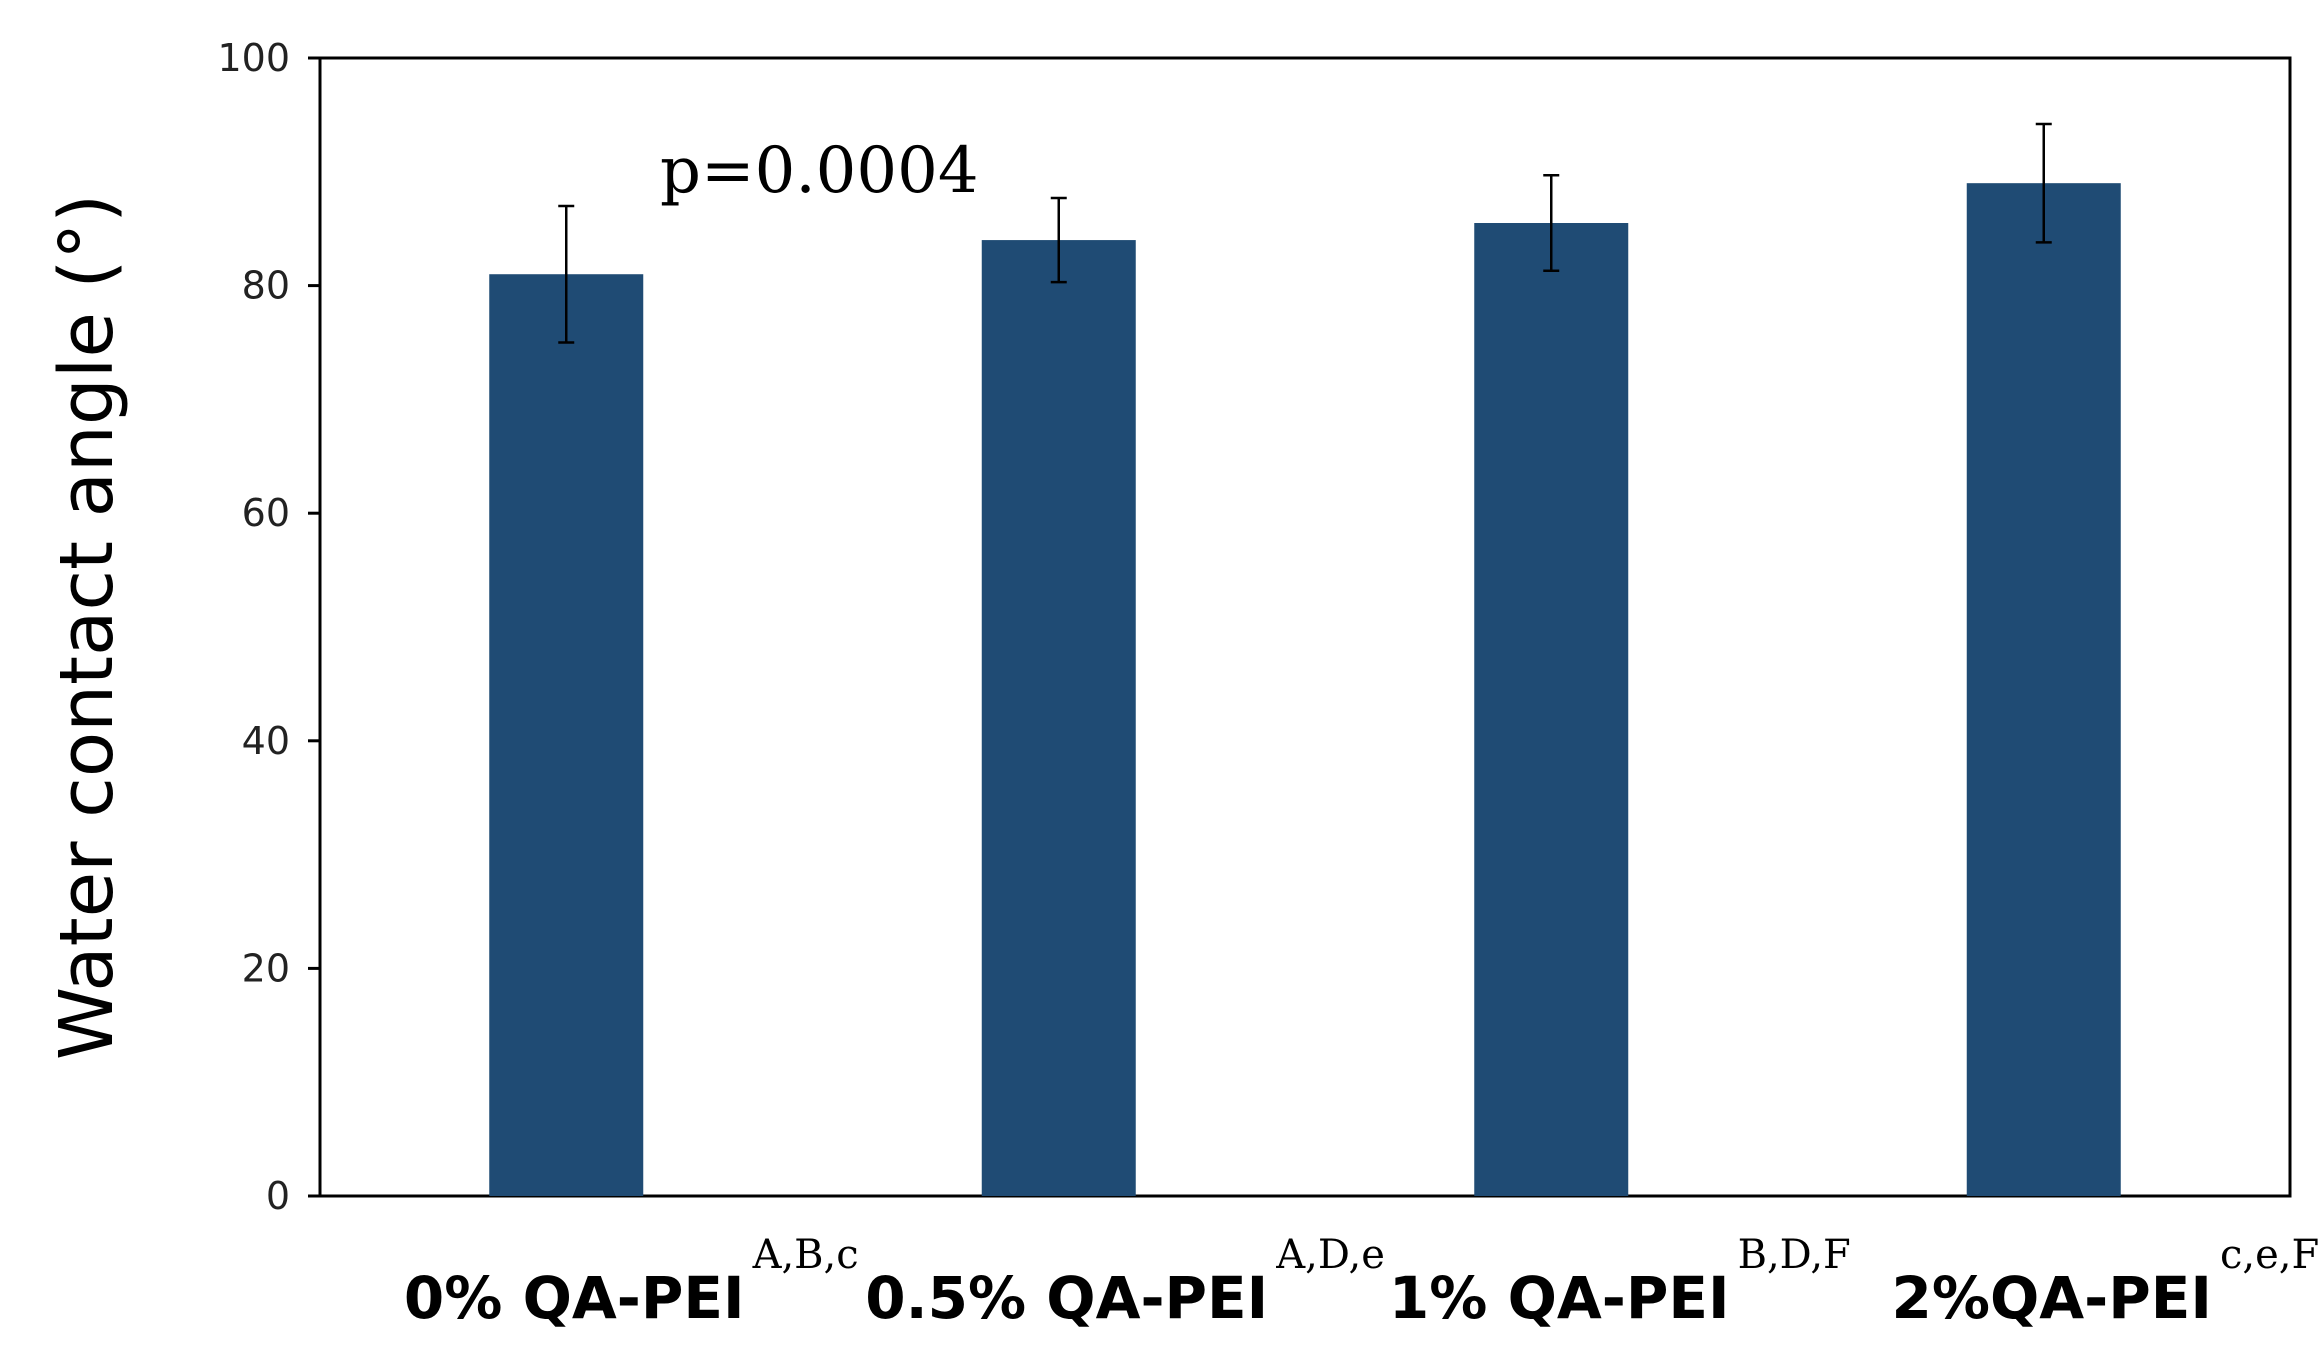 The height and width of the screenshot is (1353, 2320). Describe the element at coordinates (268, 627) in the screenshot. I see `y-axis-ticks: 0 20 40 60 80 100` at that location.